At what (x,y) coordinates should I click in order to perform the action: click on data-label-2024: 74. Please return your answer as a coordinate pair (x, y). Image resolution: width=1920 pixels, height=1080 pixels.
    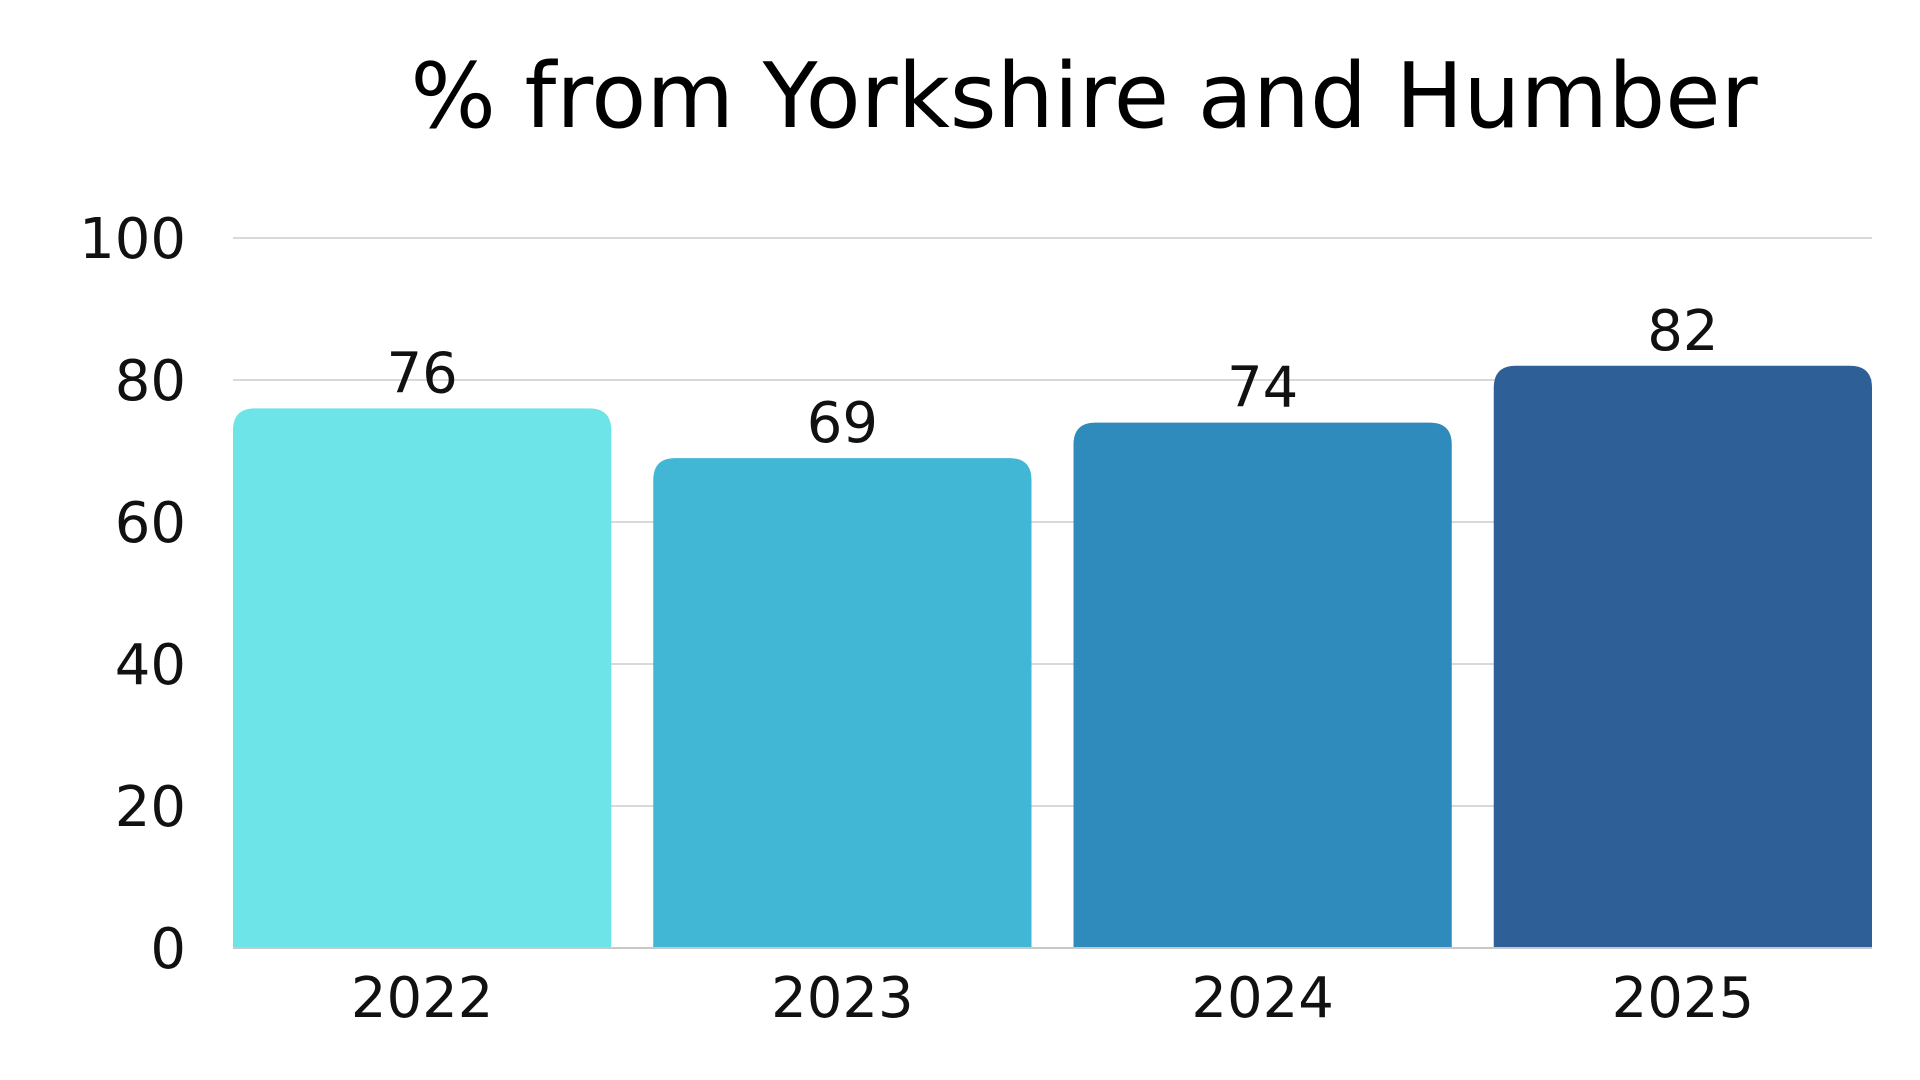
    Looking at the image, I should click on (1262, 388).